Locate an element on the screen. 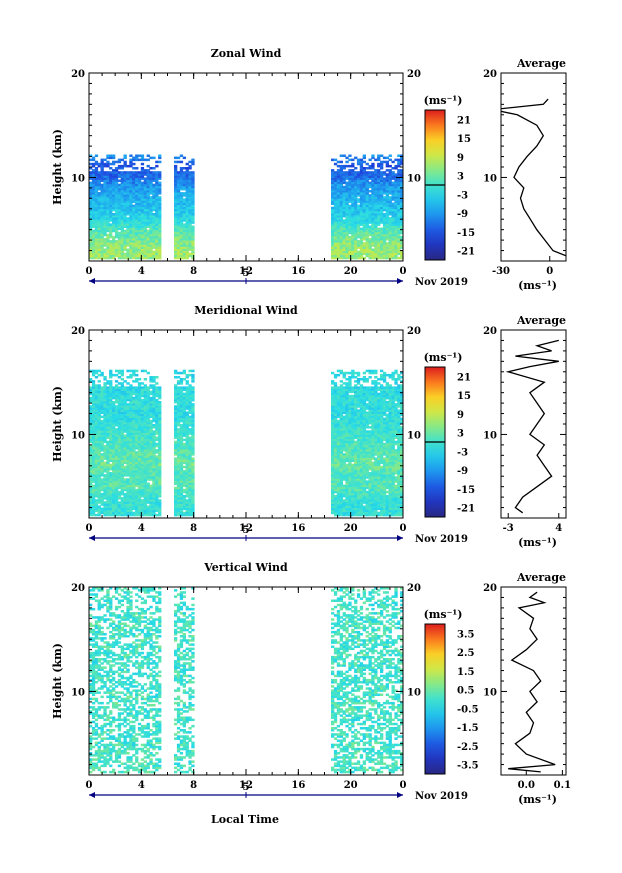 The height and width of the screenshot is (873, 622). colorbar-tick-label: -21 is located at coordinates (466, 252).